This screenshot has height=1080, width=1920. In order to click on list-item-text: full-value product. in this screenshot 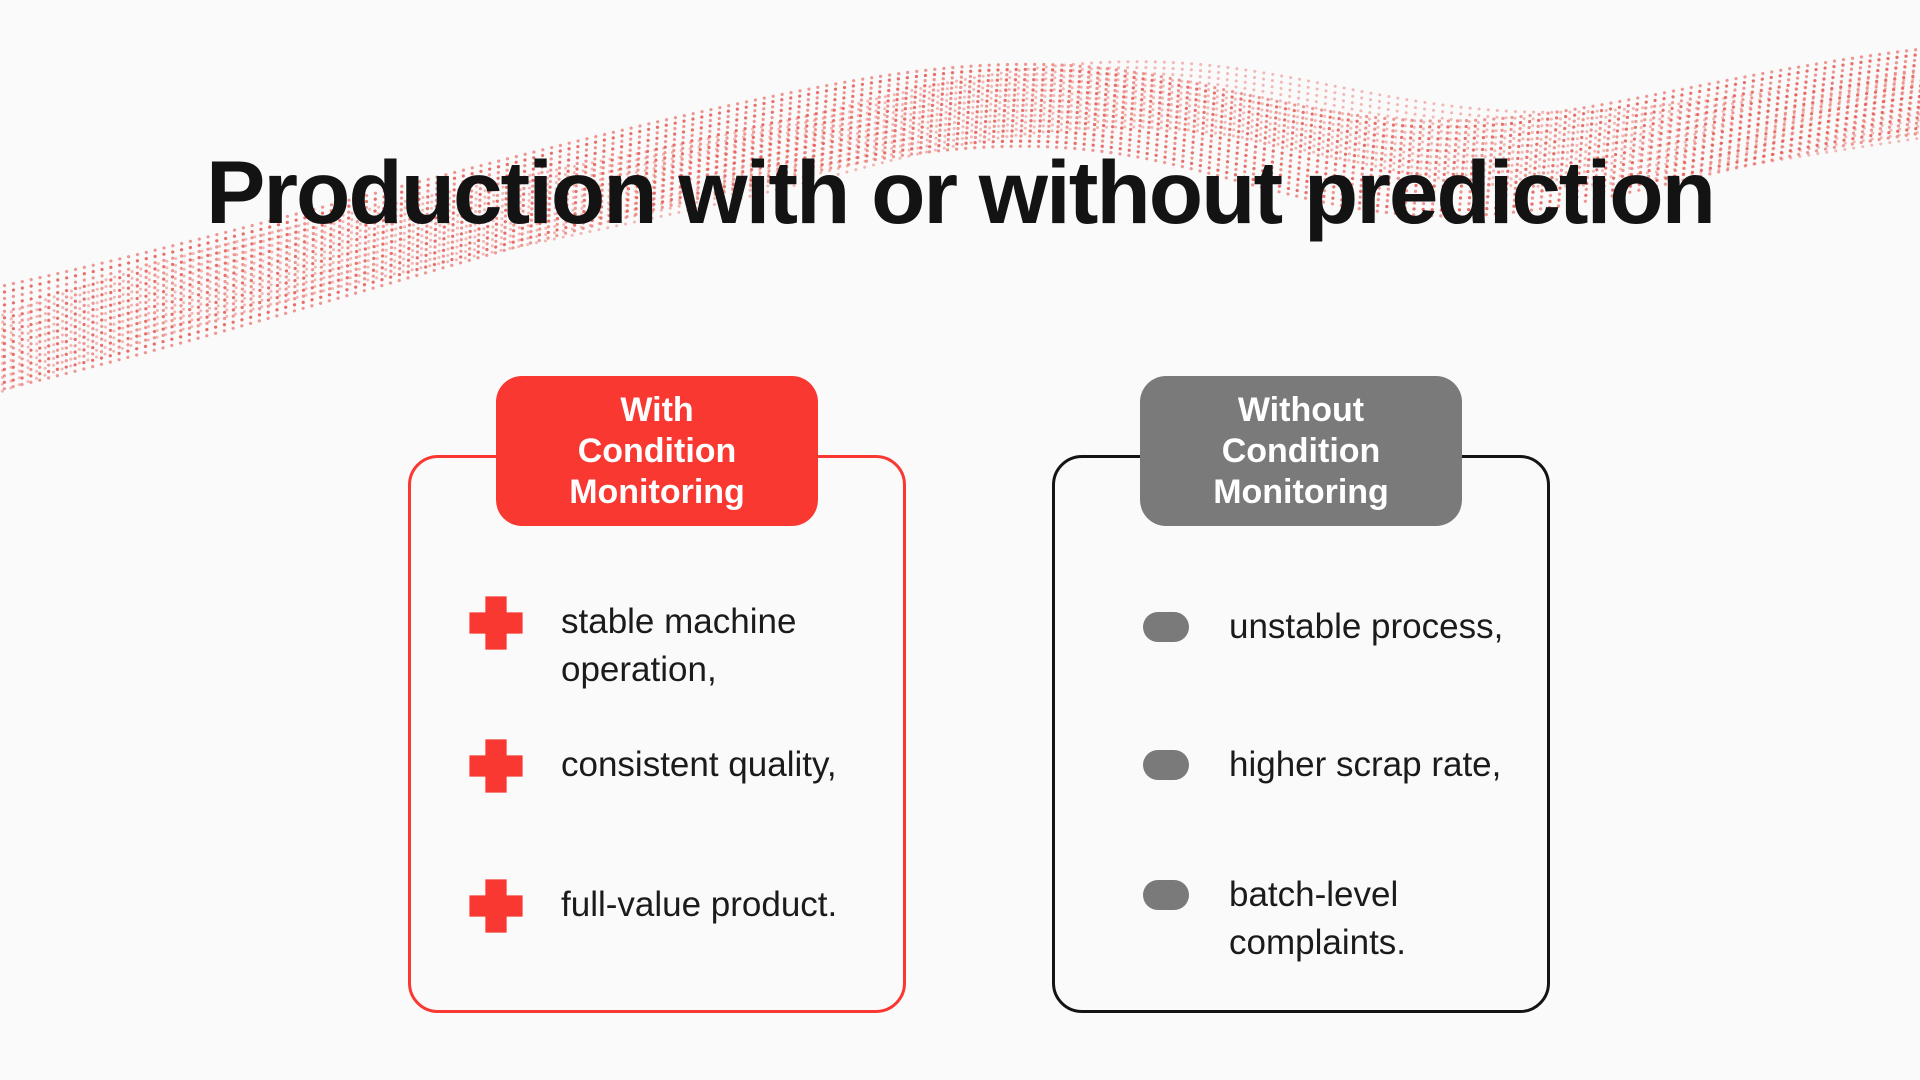, I will do `click(699, 904)`.